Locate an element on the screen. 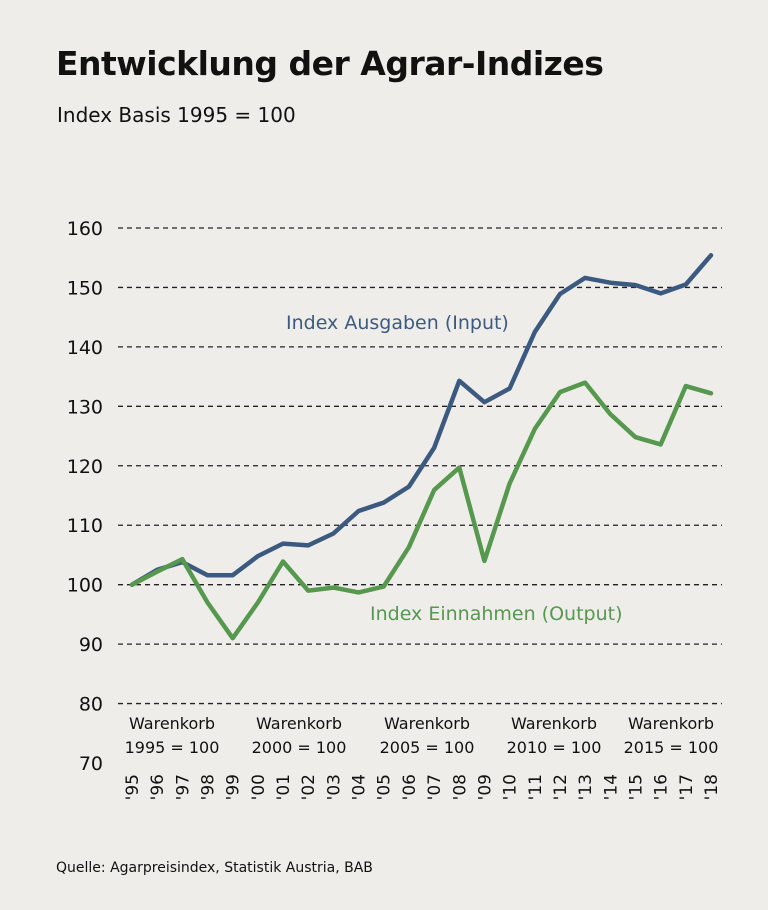 This screenshot has height=910, width=768. y-tick-label: 150 is located at coordinates (85, 288).